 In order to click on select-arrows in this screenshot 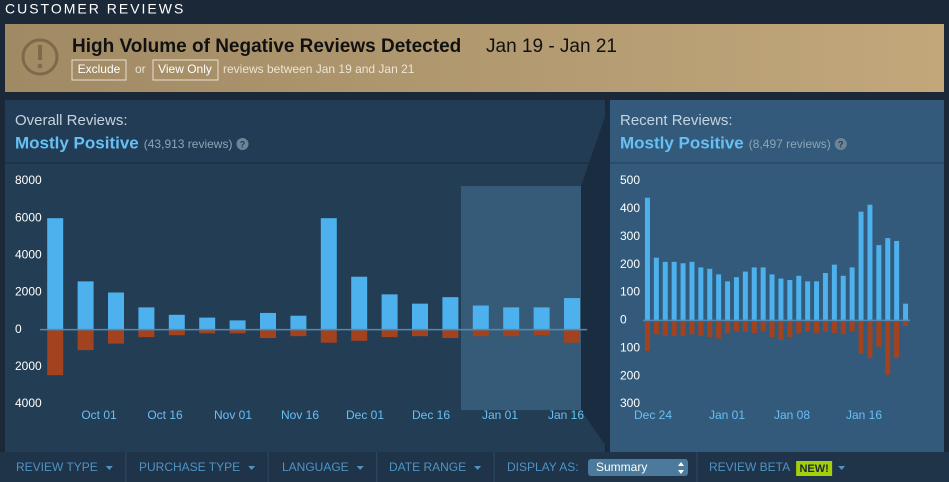, I will do `click(681, 468)`.